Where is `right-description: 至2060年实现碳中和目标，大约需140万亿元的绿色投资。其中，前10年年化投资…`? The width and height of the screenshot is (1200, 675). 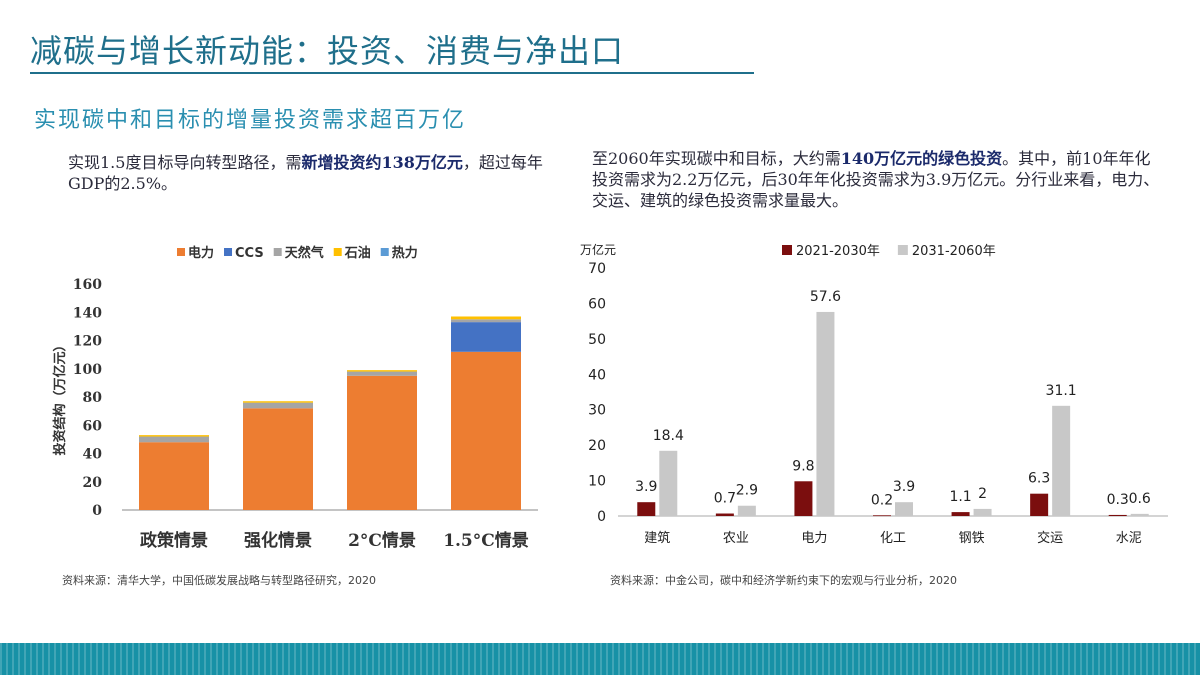 right-description: 至2060年实现碳中和目标，大约需140万亿元的绿色投资。其中，前10年年化投资… is located at coordinates (877, 179).